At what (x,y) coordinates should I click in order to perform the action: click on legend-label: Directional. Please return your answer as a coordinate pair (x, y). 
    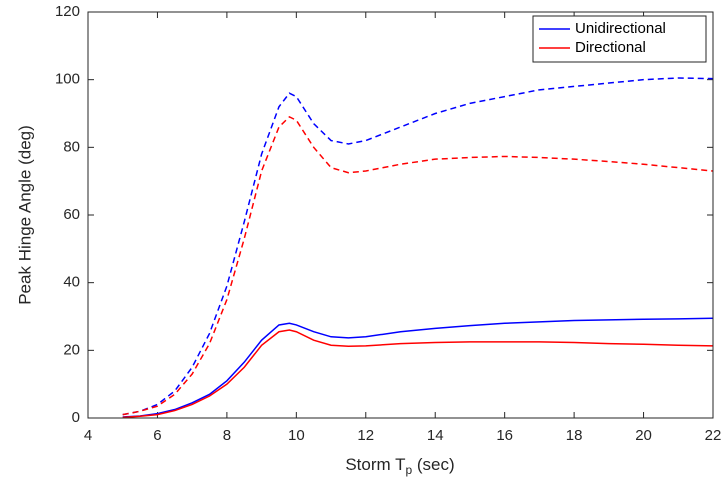
    Looking at the image, I should click on (610, 47).